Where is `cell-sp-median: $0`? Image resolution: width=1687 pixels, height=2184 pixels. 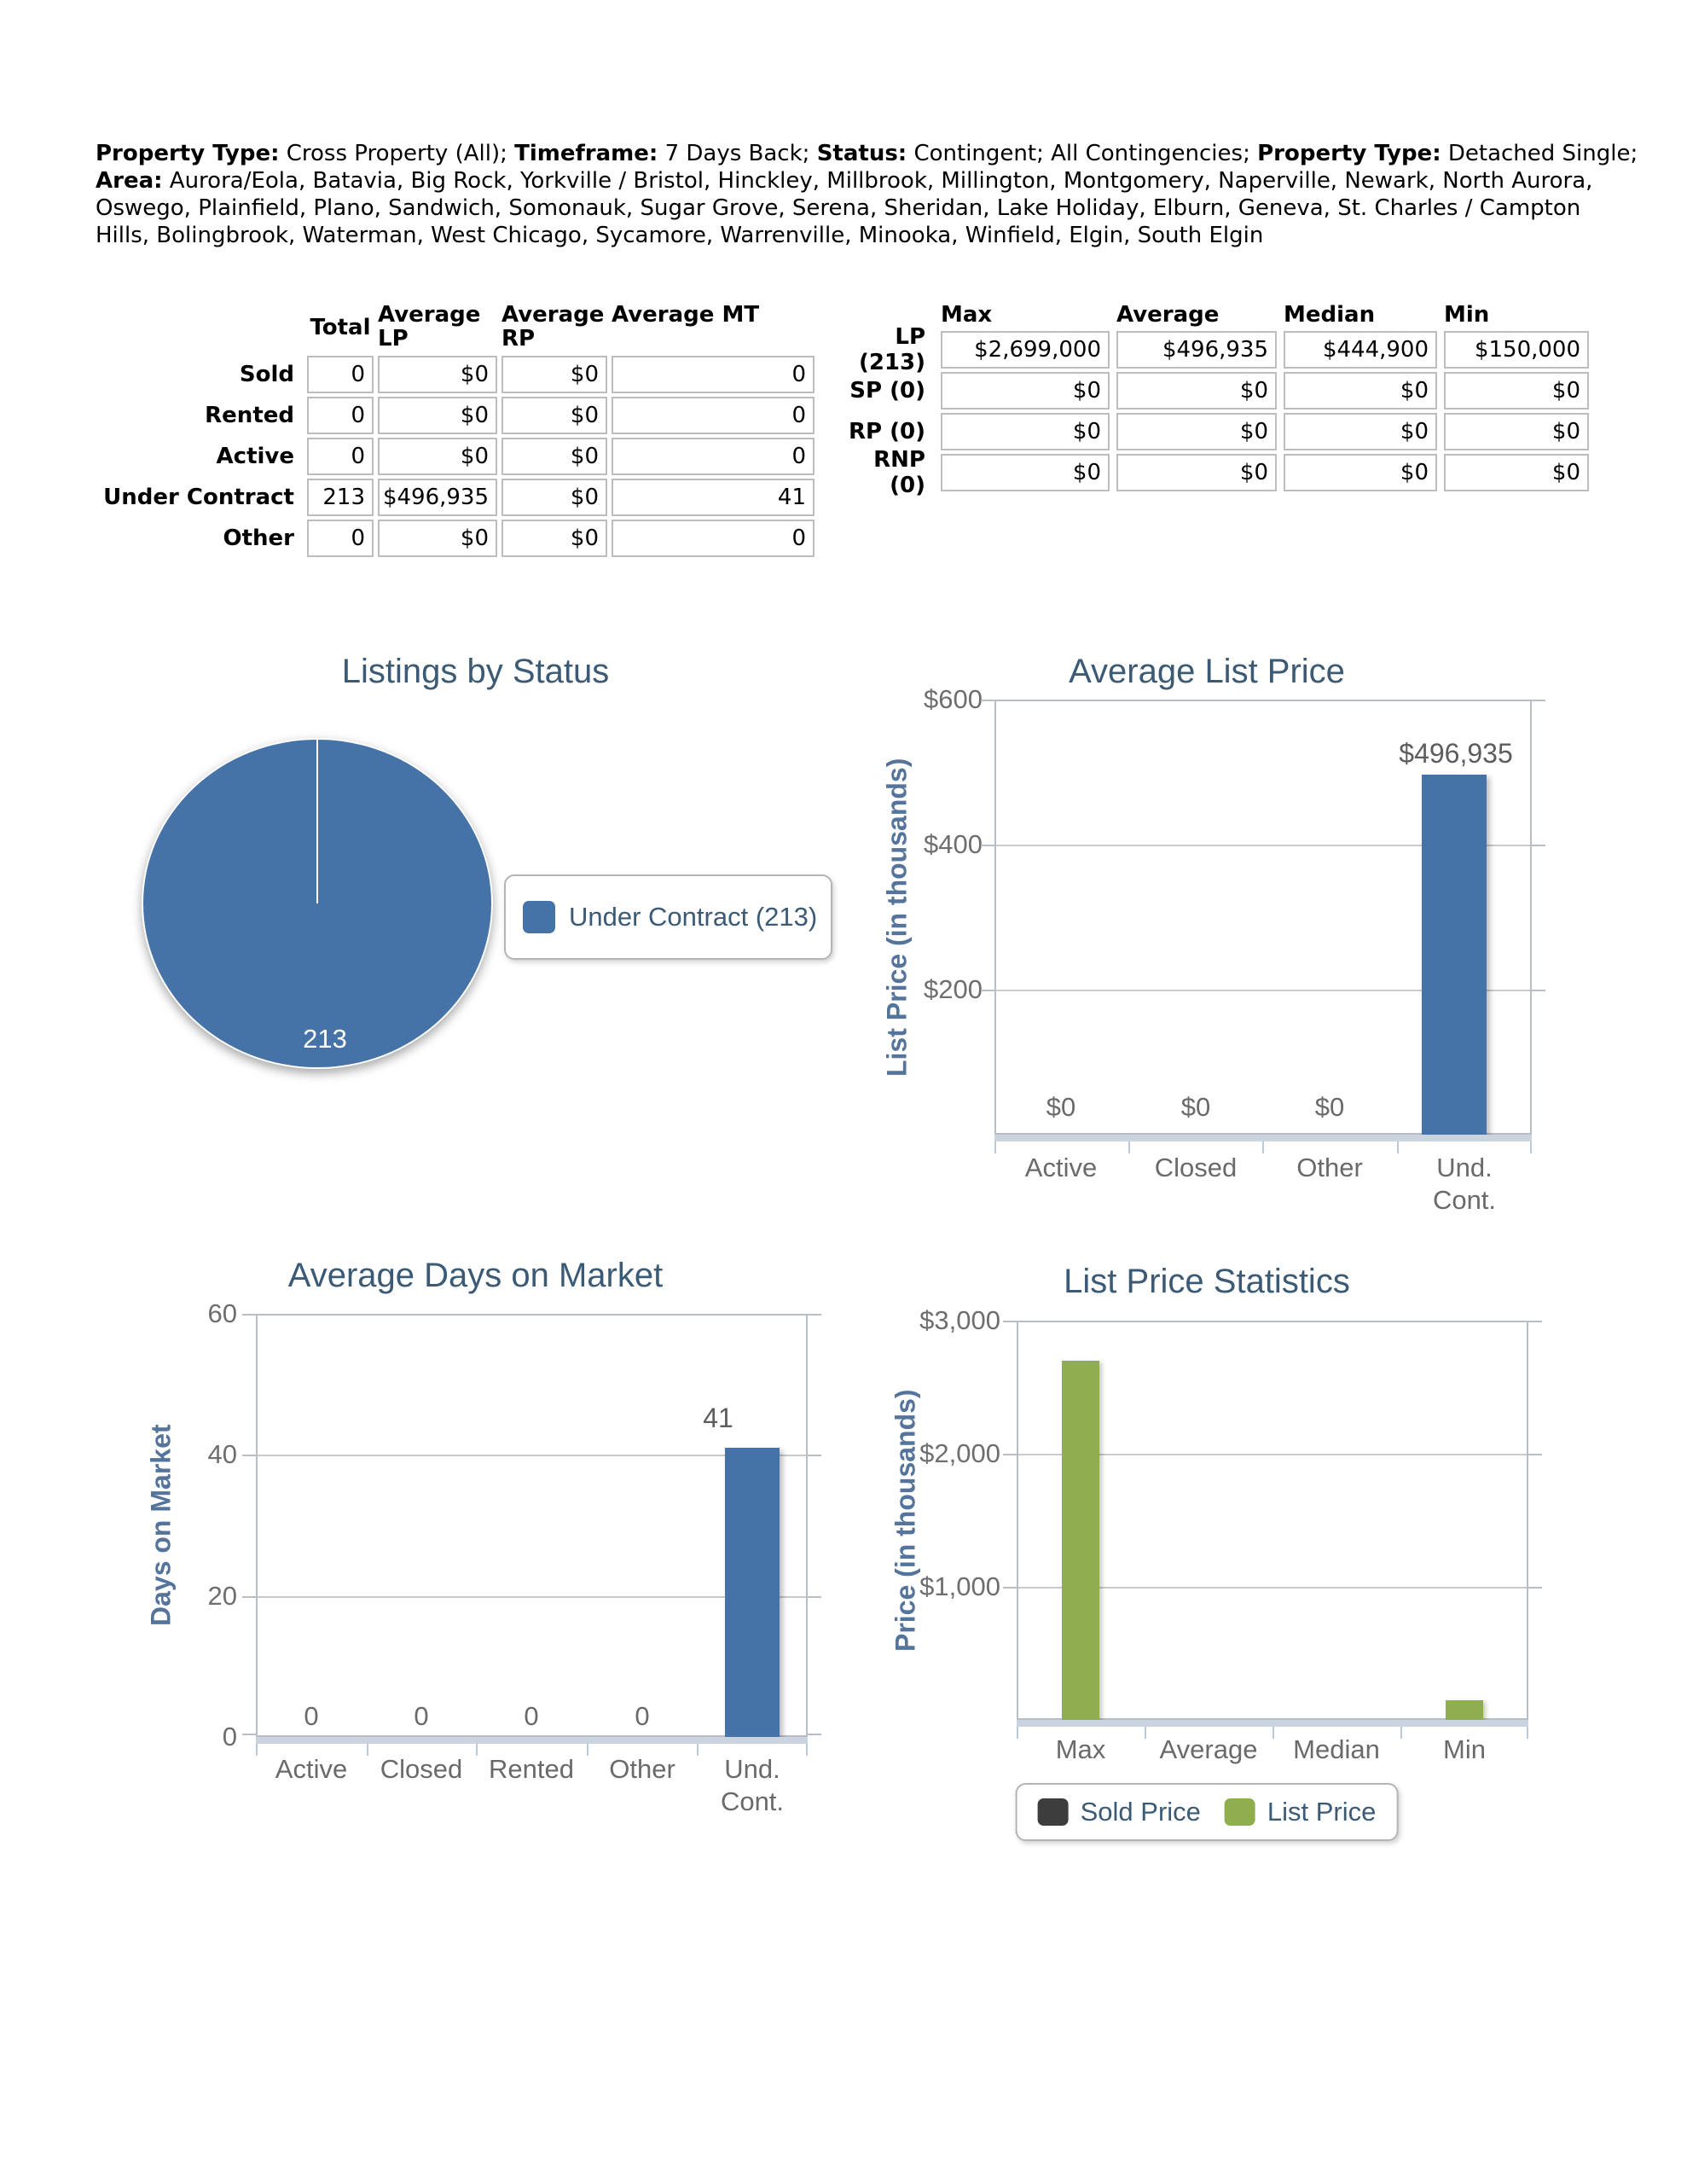
cell-sp-median: $0 is located at coordinates (1360, 391).